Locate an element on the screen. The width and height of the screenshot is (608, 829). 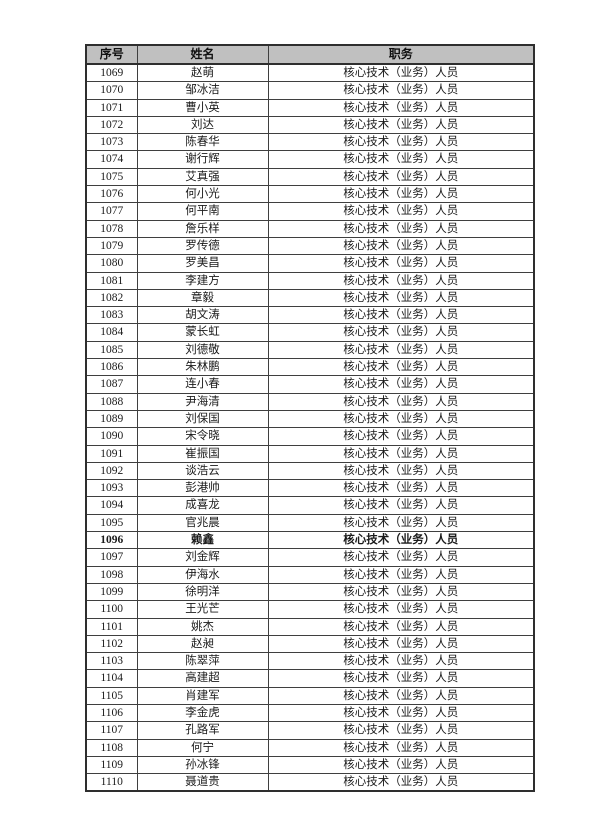
table-row: 1103 陈翠萍 核心技术（业务）人员 is located at coordinates (310, 661).